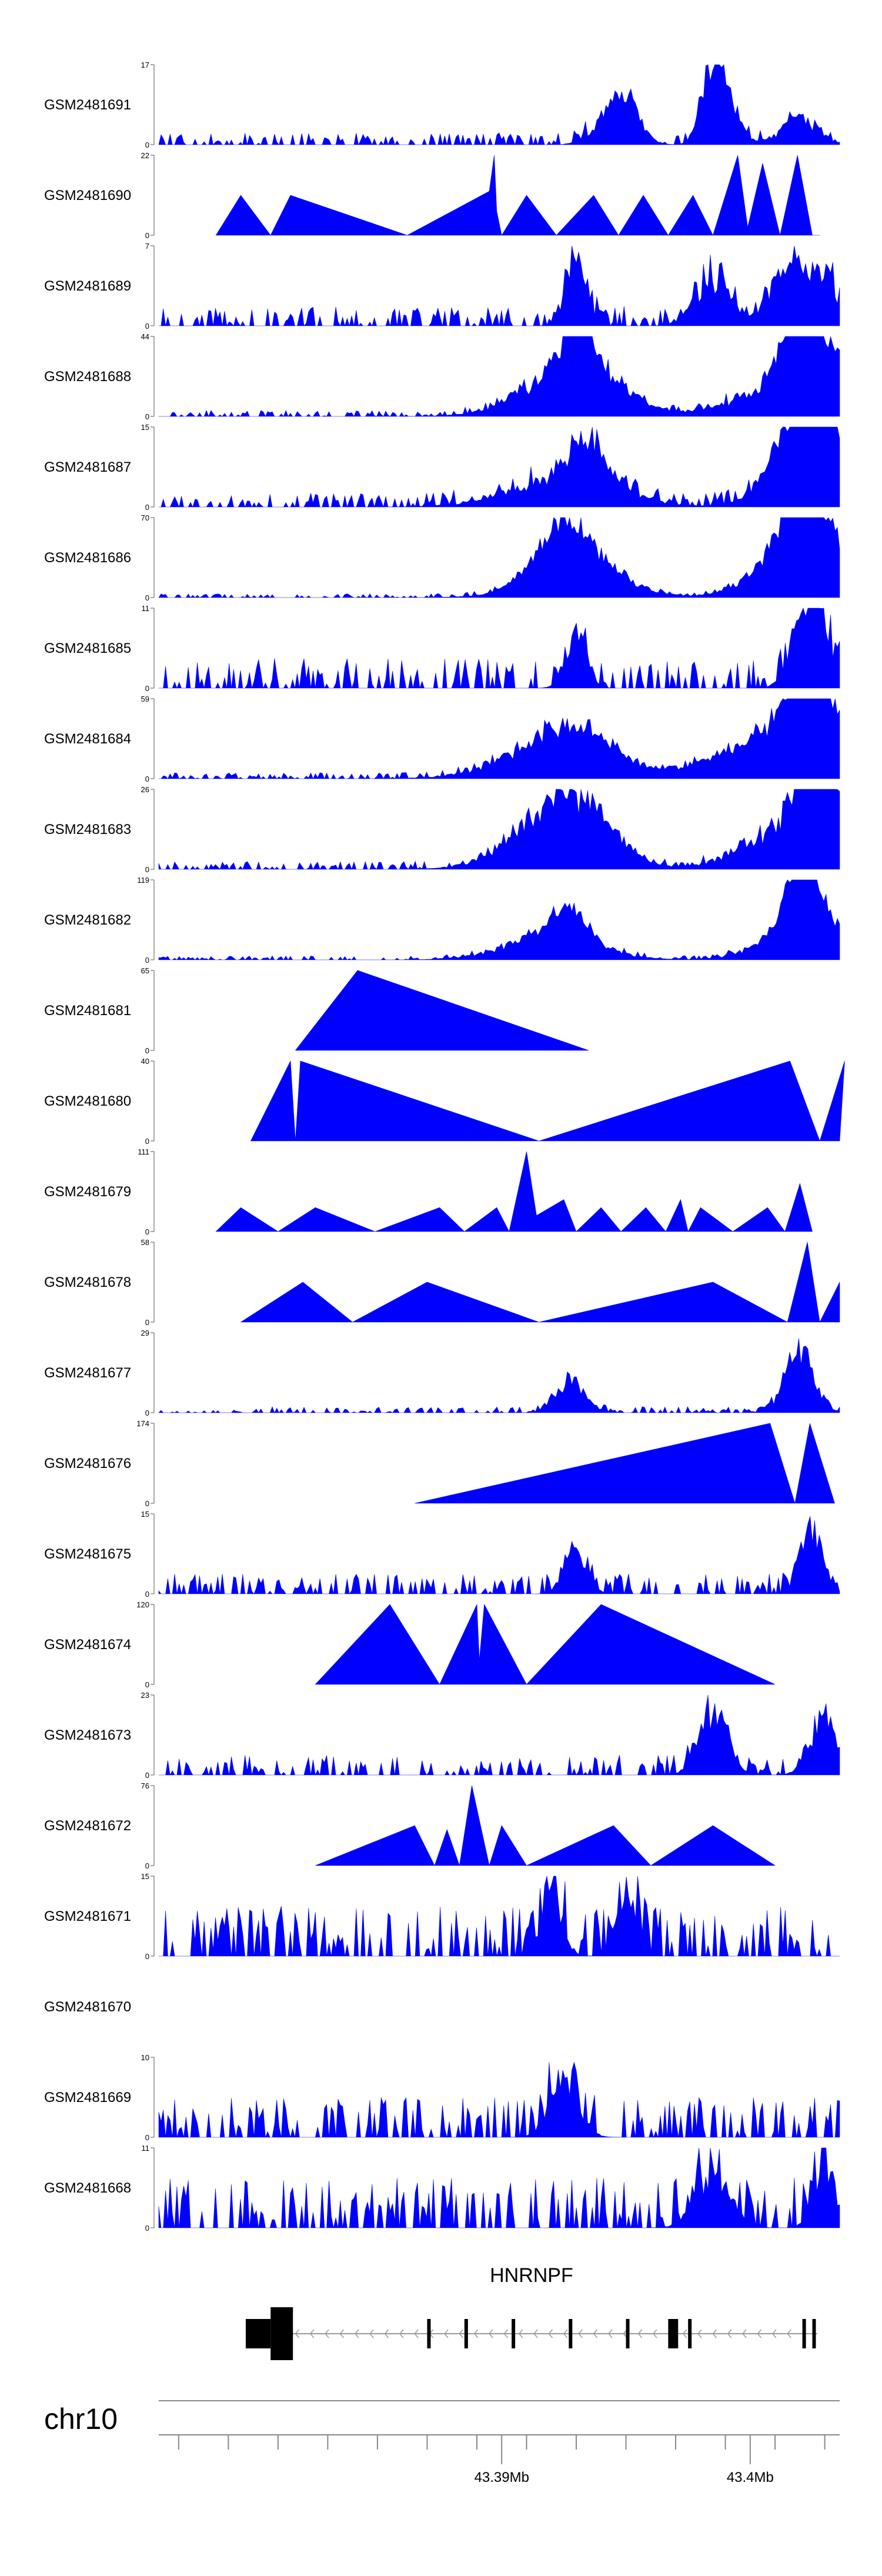 Image resolution: width=882 pixels, height=2576 pixels. What do you see at coordinates (442, 739) in the screenshot?
I see `track-GSM2481684: GSM2481684 59 0` at bounding box center [442, 739].